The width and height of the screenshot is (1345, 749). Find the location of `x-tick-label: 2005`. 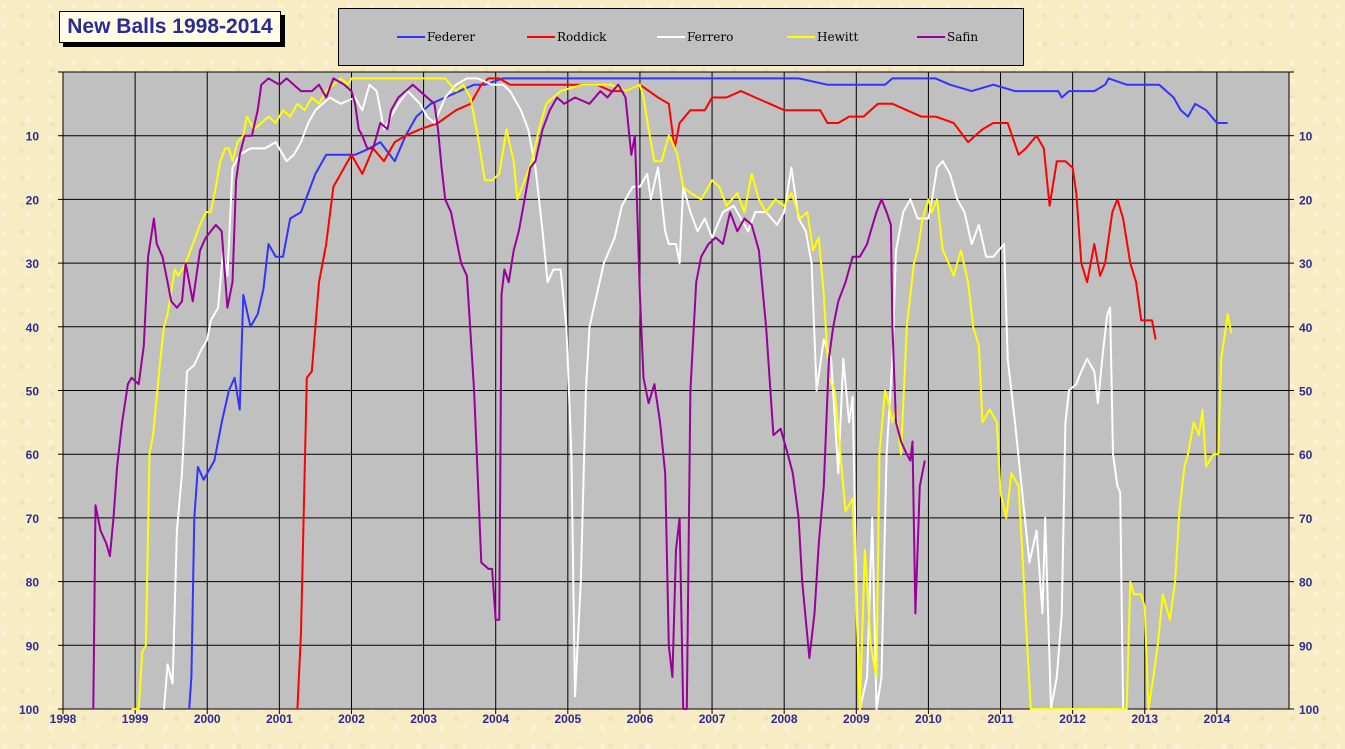

x-tick-label: 2005 is located at coordinates (567, 719).